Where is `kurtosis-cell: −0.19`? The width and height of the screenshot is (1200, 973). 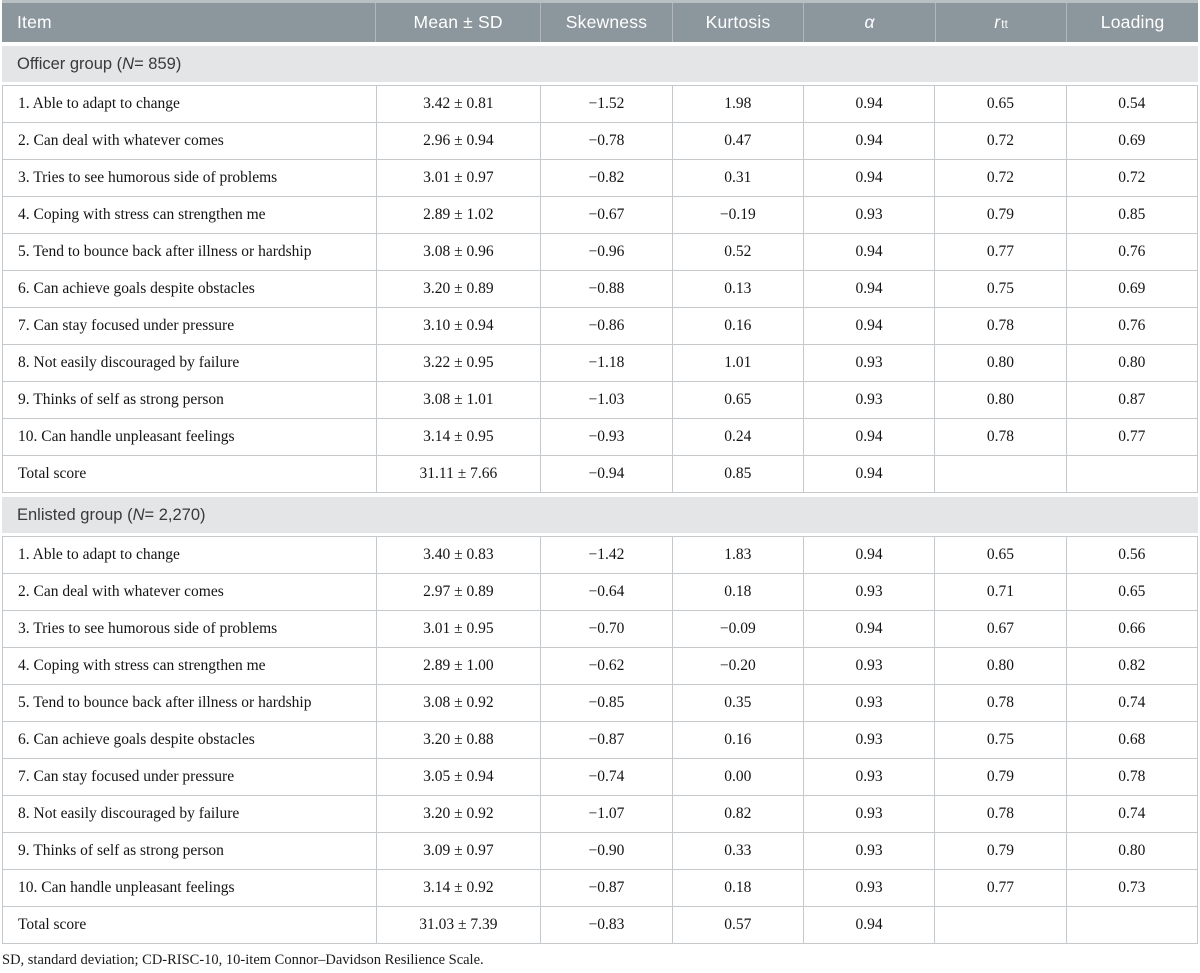
kurtosis-cell: −0.19 is located at coordinates (737, 215).